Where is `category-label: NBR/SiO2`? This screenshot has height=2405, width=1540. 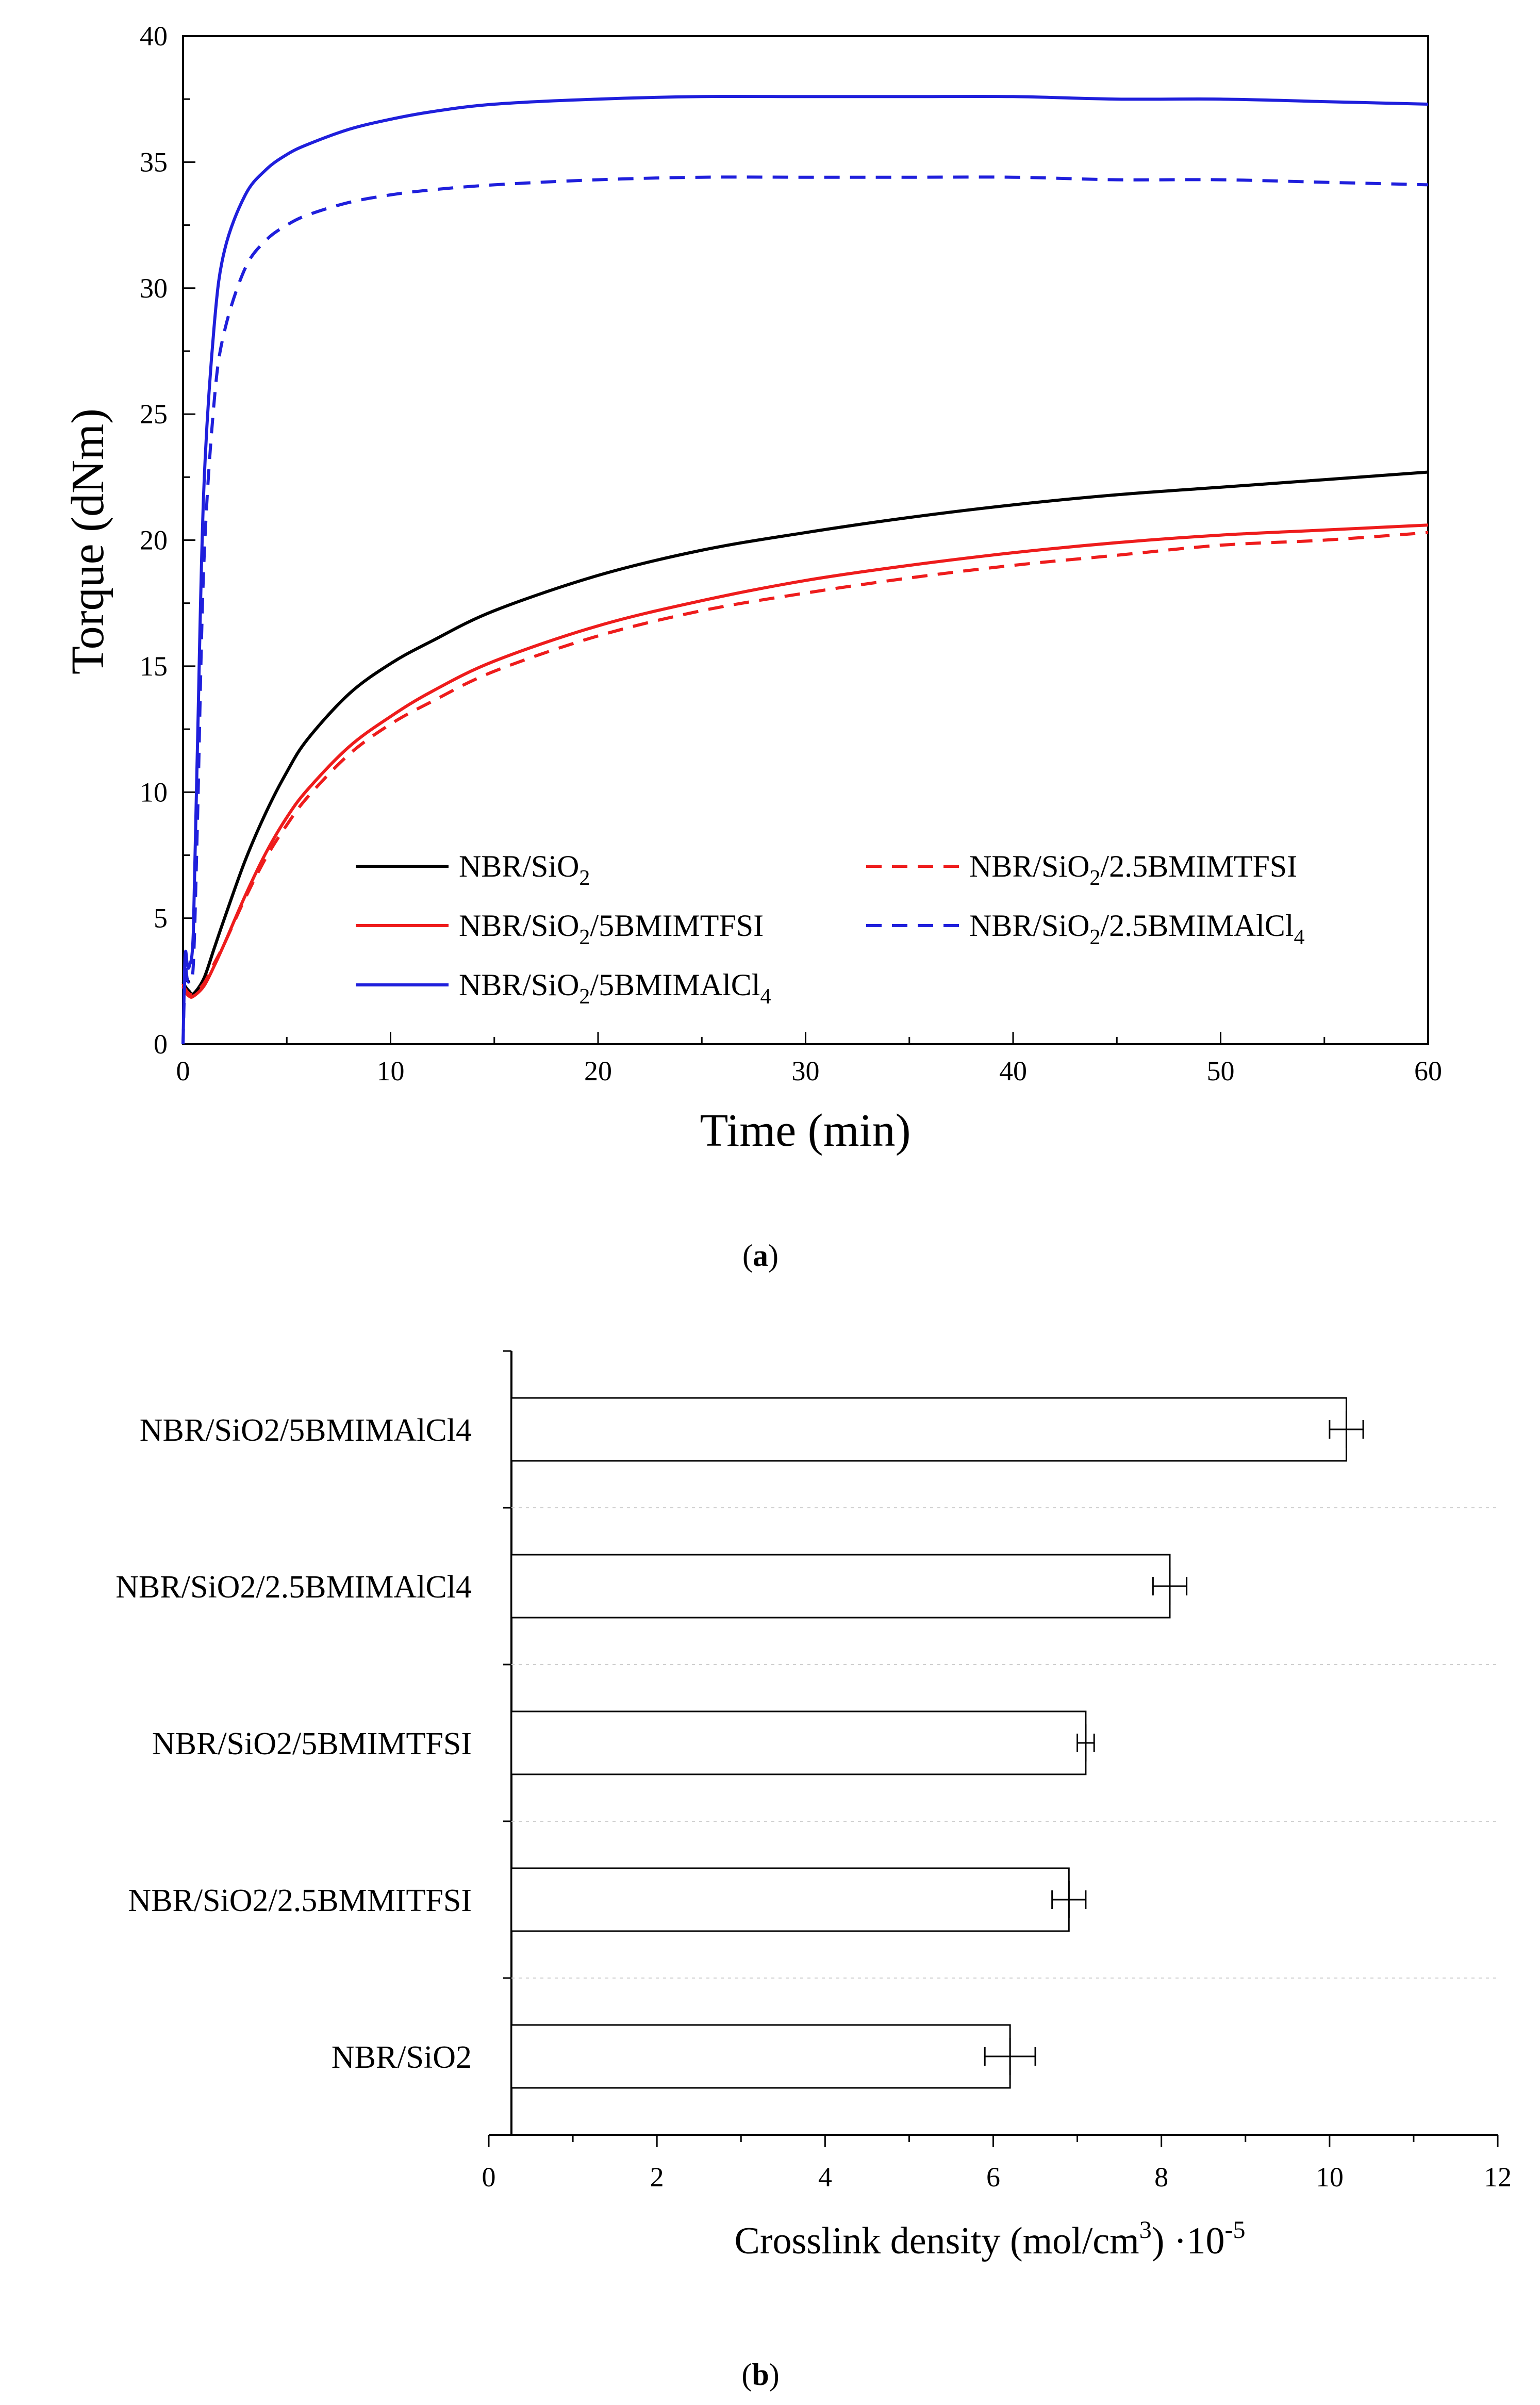 category-label: NBR/SiO2 is located at coordinates (402, 2058).